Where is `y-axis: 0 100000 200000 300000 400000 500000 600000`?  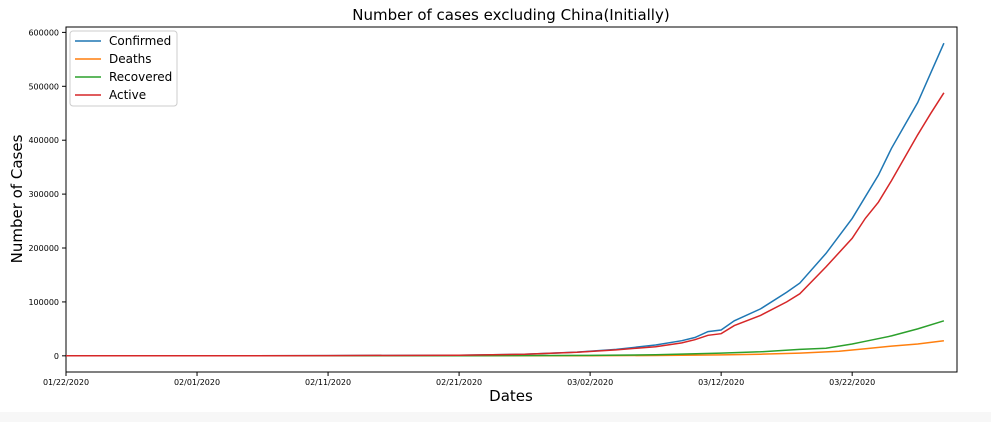 y-axis: 0 100000 200000 300000 400000 500000 600000 is located at coordinates (47, 194).